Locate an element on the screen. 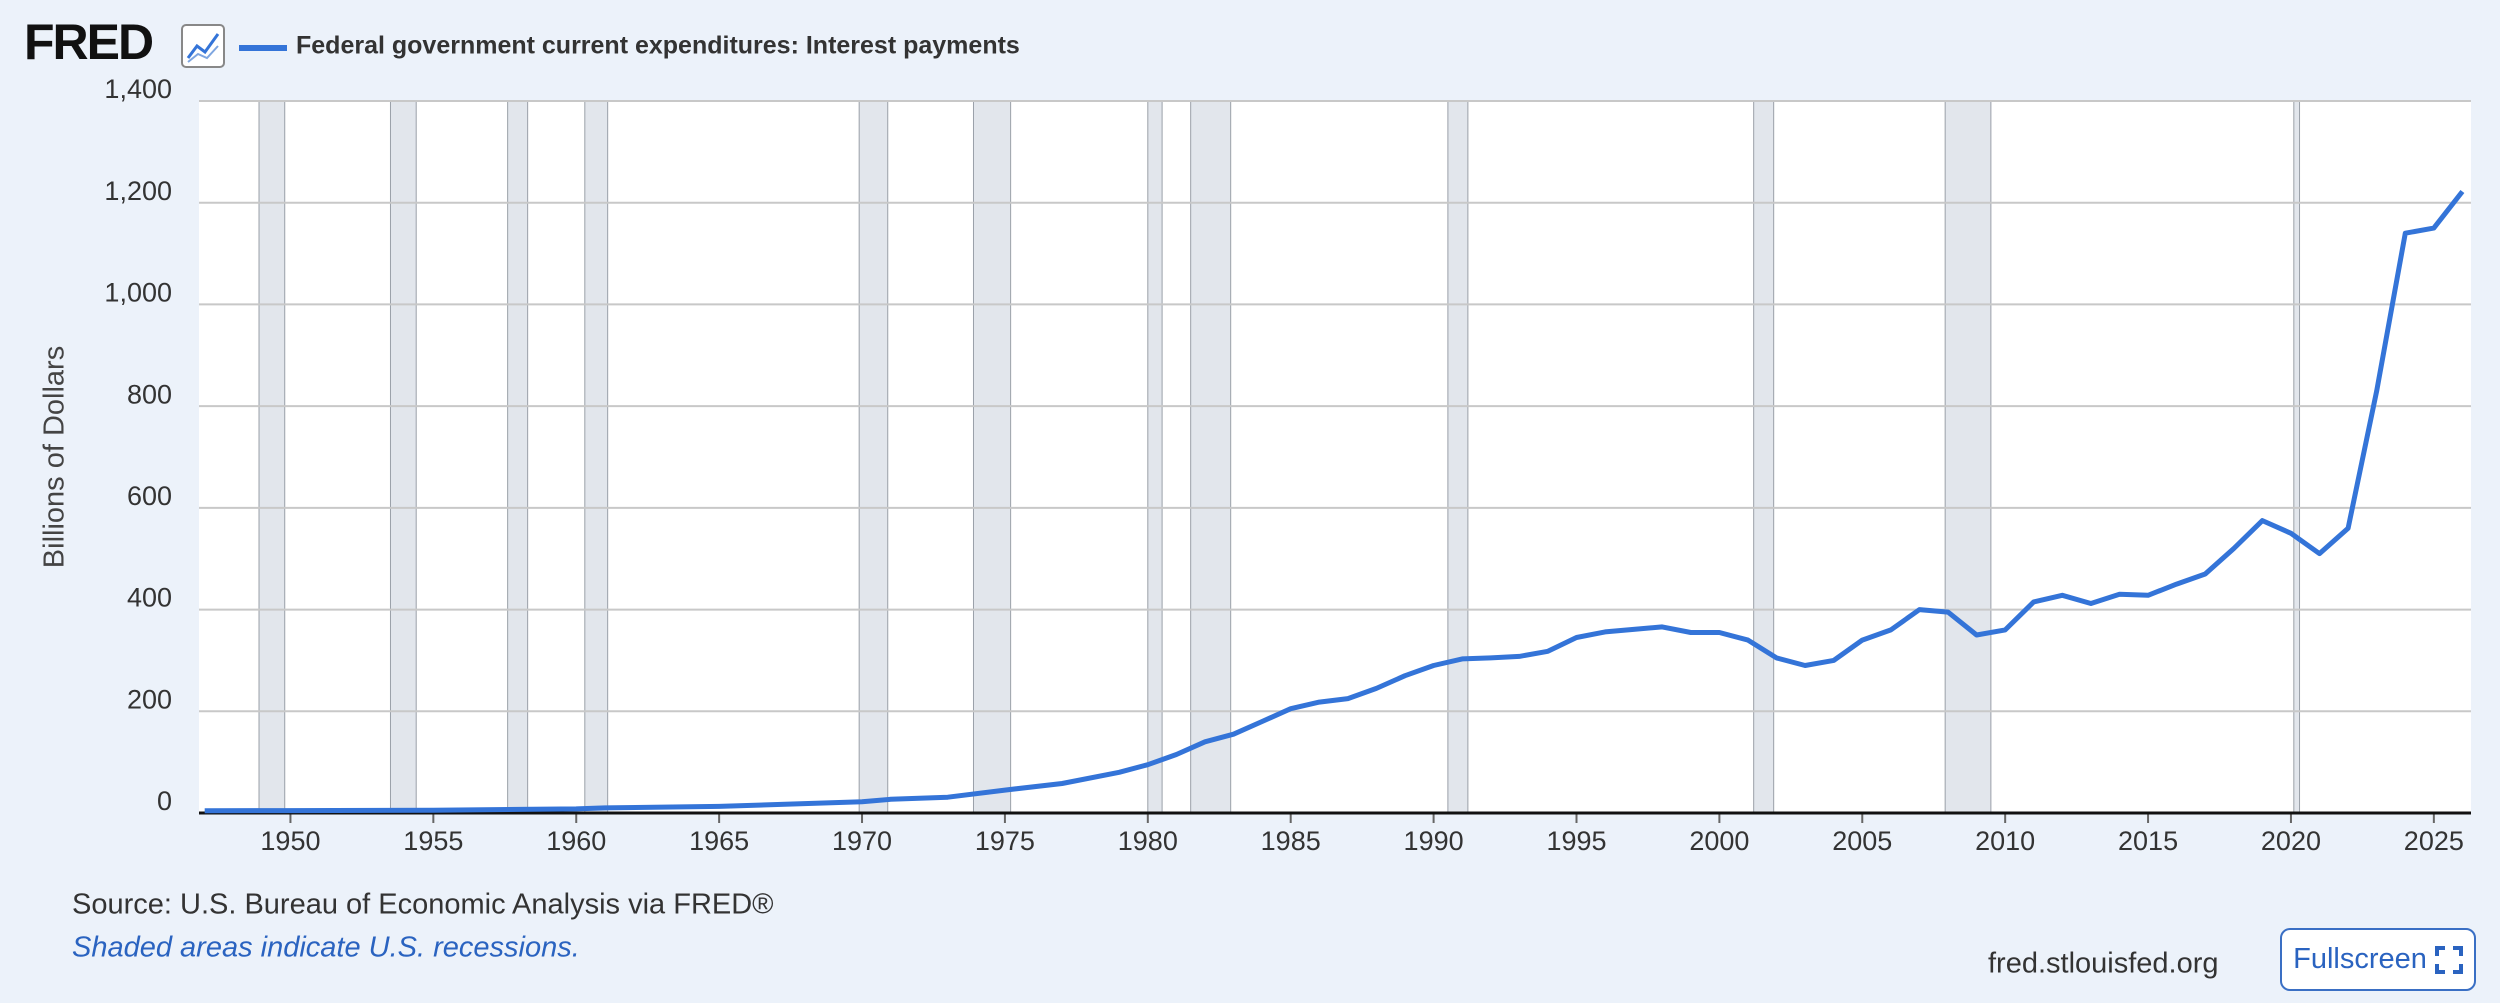 This screenshot has height=1003, width=2500. x-tick-label: 1980 is located at coordinates (1148, 841).